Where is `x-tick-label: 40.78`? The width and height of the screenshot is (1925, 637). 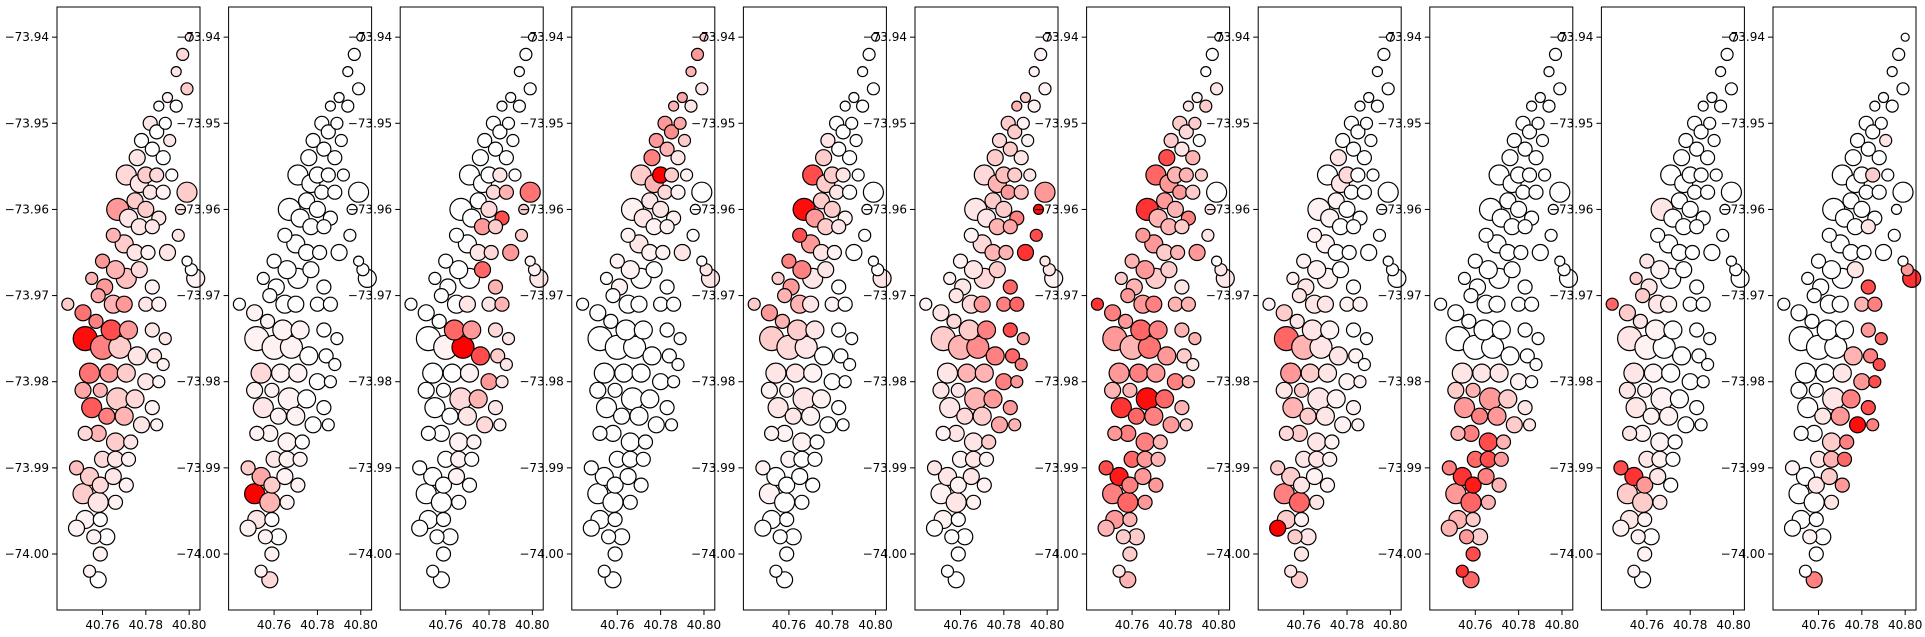 x-tick-label: 40.78 is located at coordinates (1862, 625).